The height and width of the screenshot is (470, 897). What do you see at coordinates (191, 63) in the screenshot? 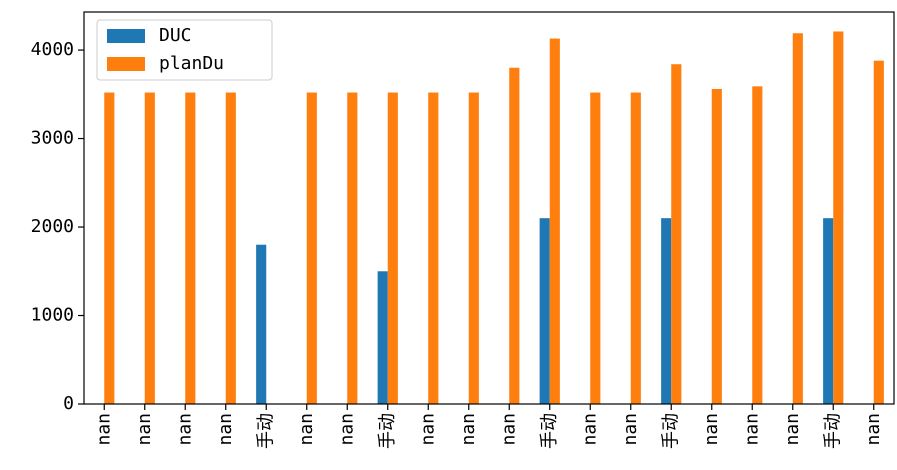
I see `legend-label: planDu` at bounding box center [191, 63].